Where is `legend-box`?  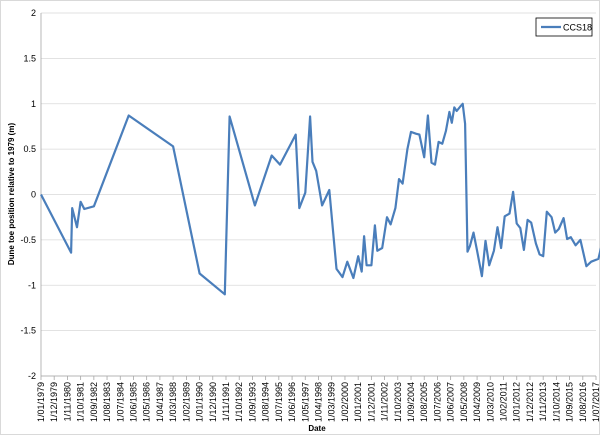
legend-box is located at coordinates (564, 27).